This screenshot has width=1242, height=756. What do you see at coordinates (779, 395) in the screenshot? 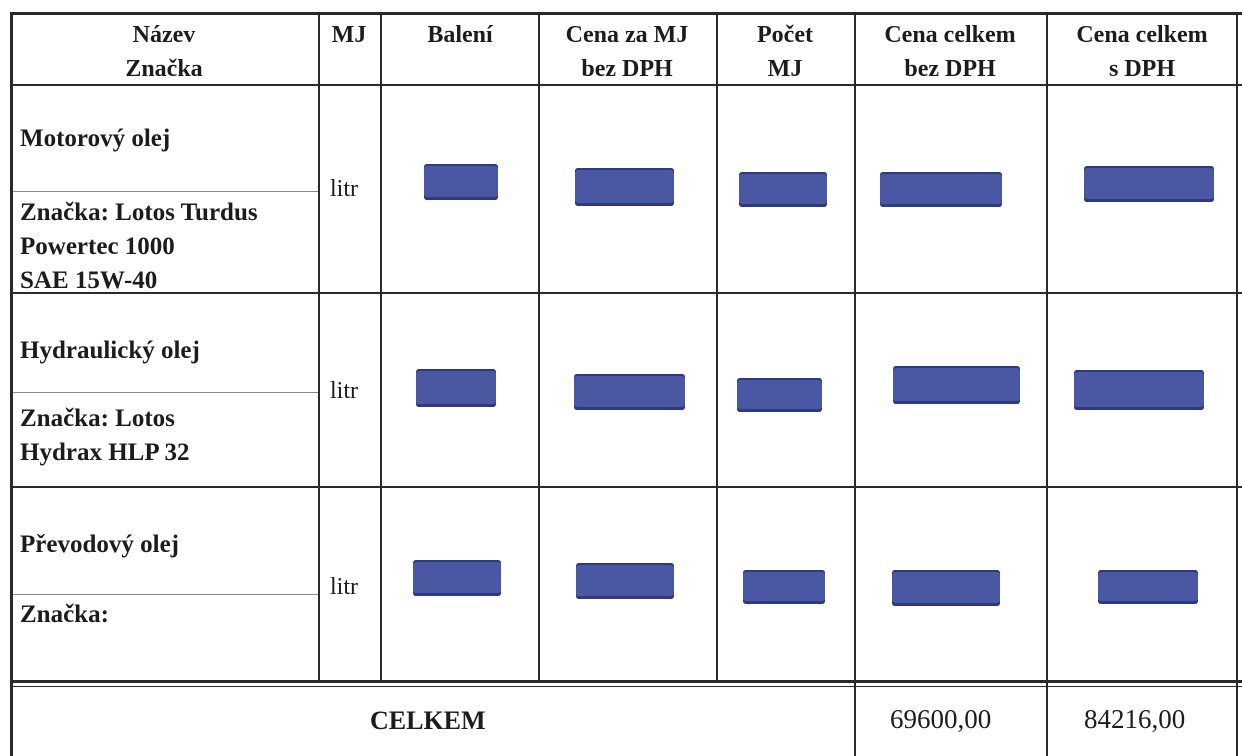
I see `row2-quantity-redaction` at bounding box center [779, 395].